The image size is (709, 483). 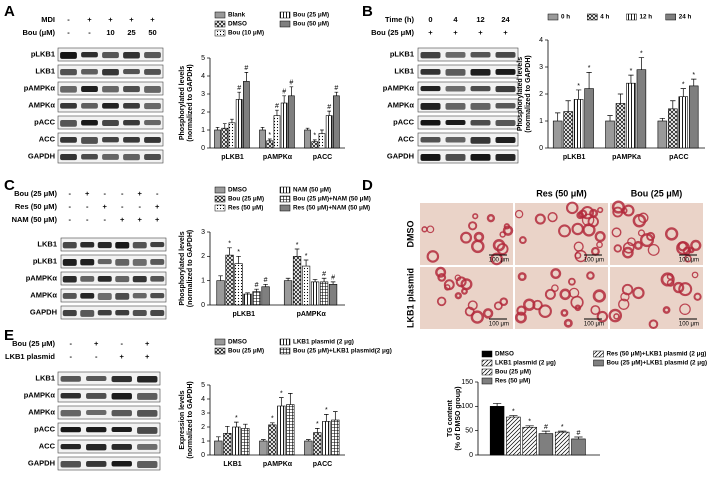 What do you see at coordinates (110, 32) in the screenshot?
I see `lane-symbol: 10` at bounding box center [110, 32].